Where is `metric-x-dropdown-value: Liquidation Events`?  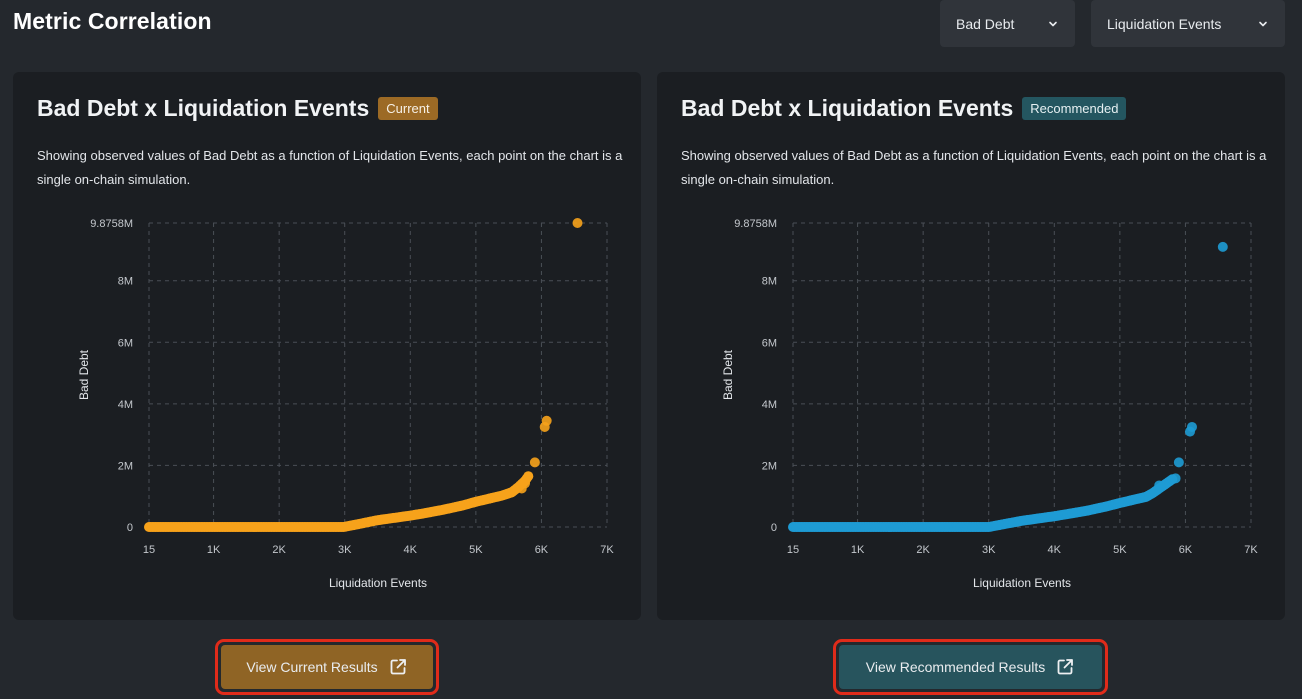 metric-x-dropdown-value: Liquidation Events is located at coordinates (1164, 23).